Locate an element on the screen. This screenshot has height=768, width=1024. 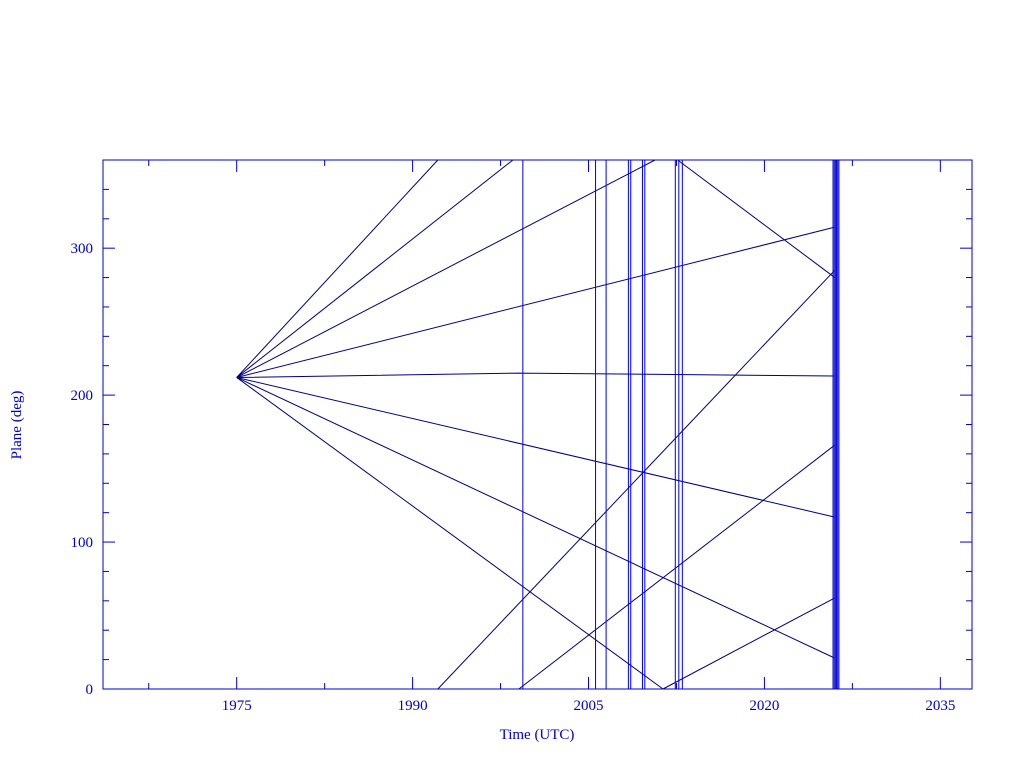
y-tick-label: 200 is located at coordinates (82, 396).